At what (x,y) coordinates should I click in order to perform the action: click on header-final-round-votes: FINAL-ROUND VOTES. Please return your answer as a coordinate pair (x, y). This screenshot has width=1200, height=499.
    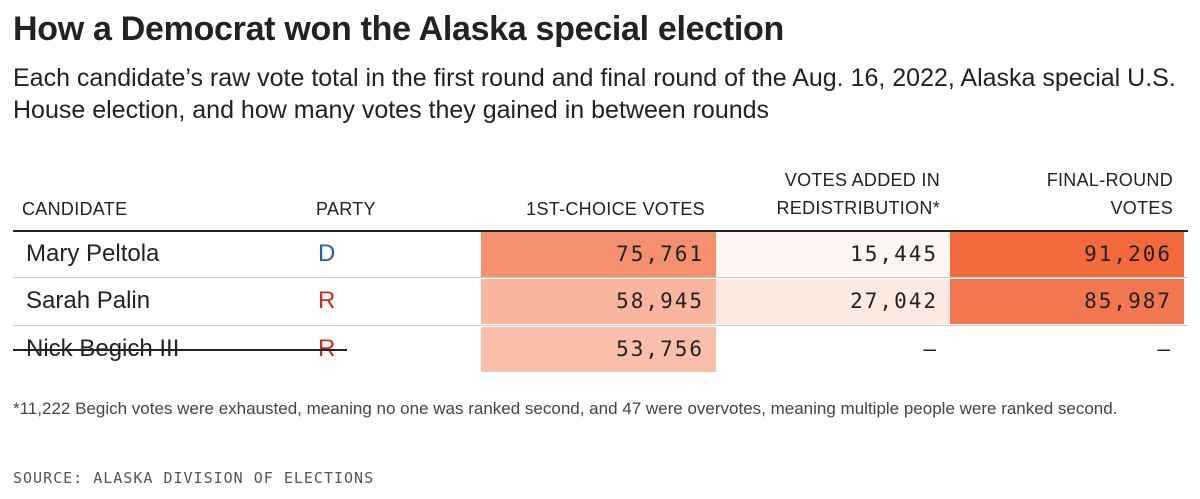
    Looking at the image, I should click on (1110, 194).